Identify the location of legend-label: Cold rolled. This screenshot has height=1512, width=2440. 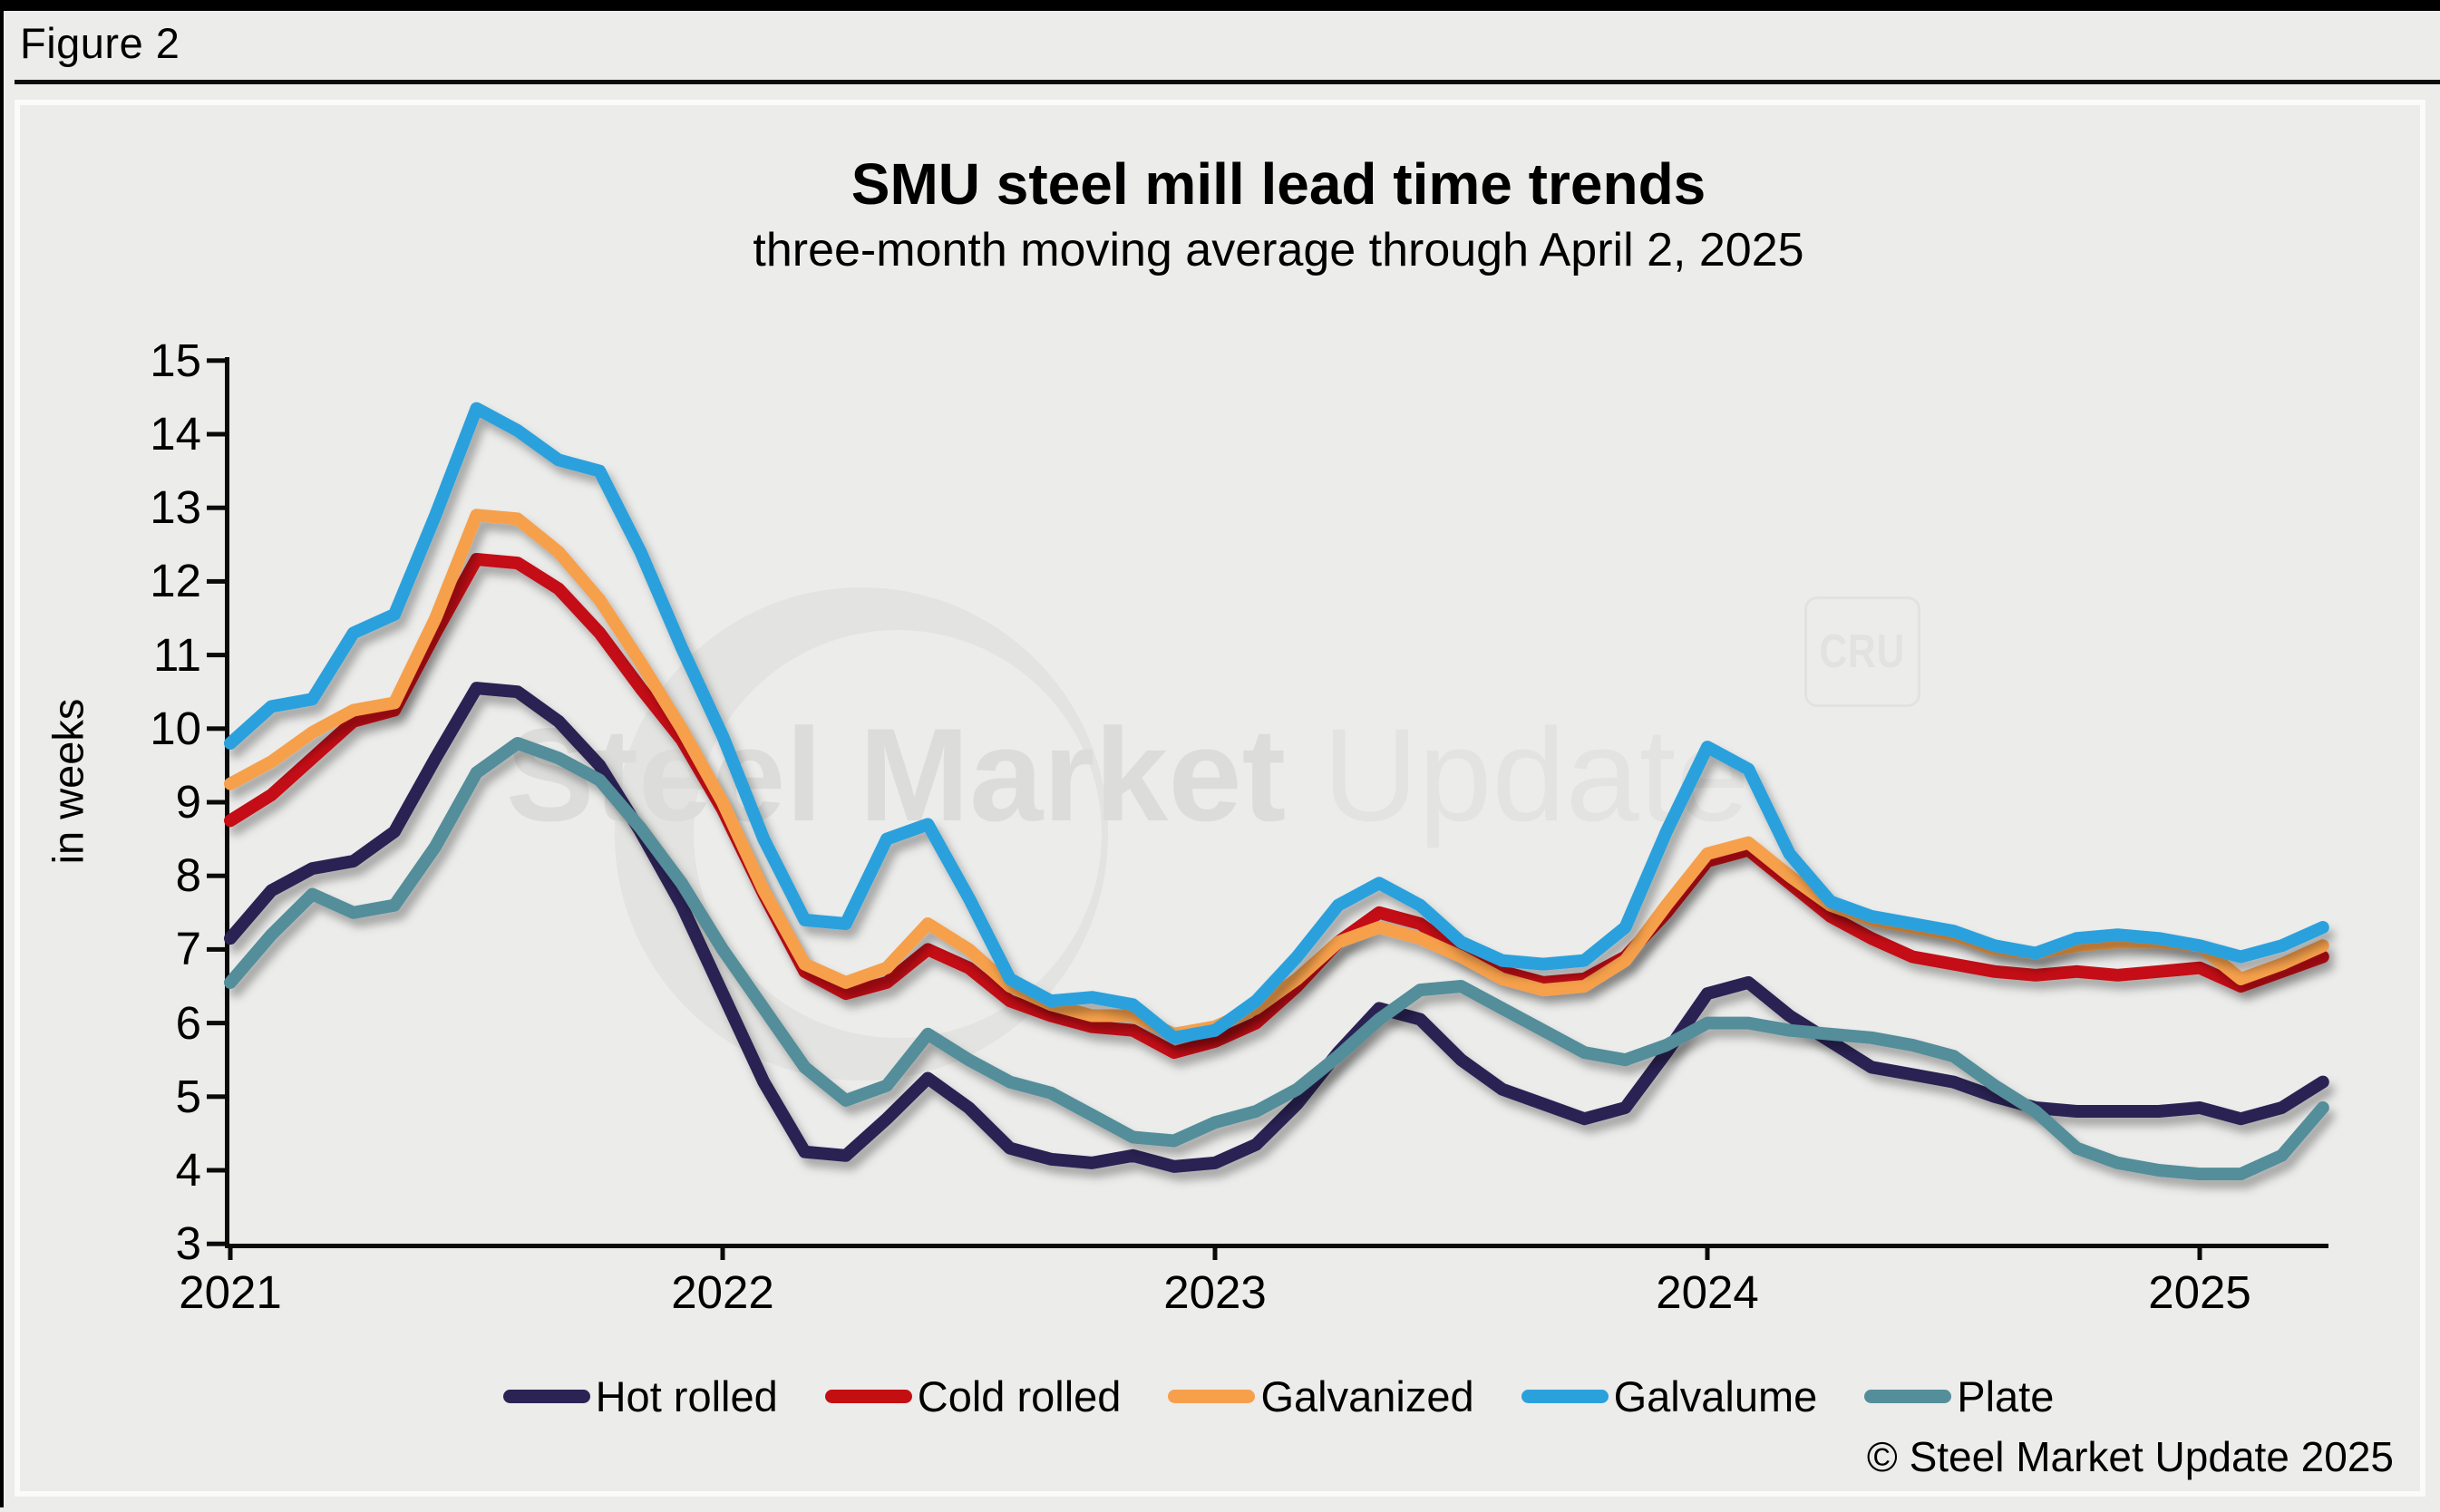
(1019, 1395).